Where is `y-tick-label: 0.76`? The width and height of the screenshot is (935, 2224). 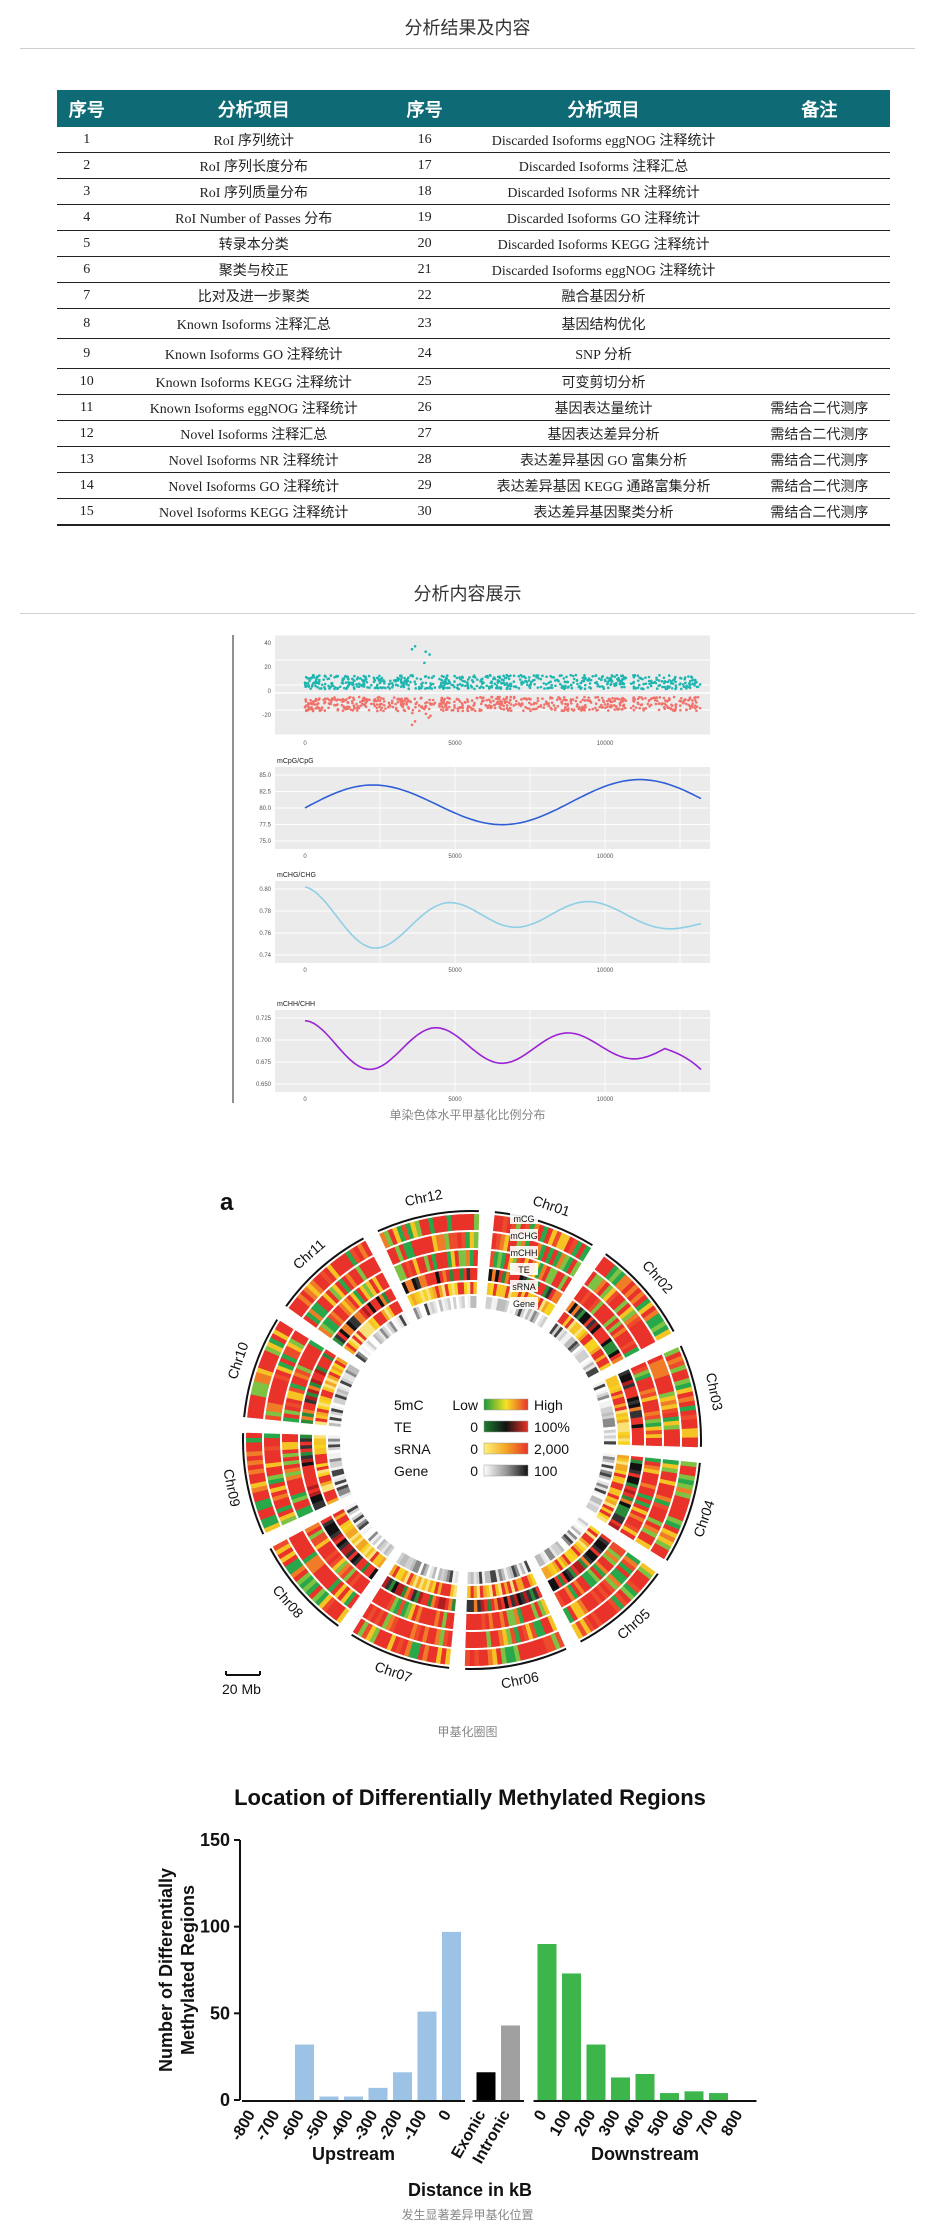
y-tick-label: 0.76 is located at coordinates (265, 934).